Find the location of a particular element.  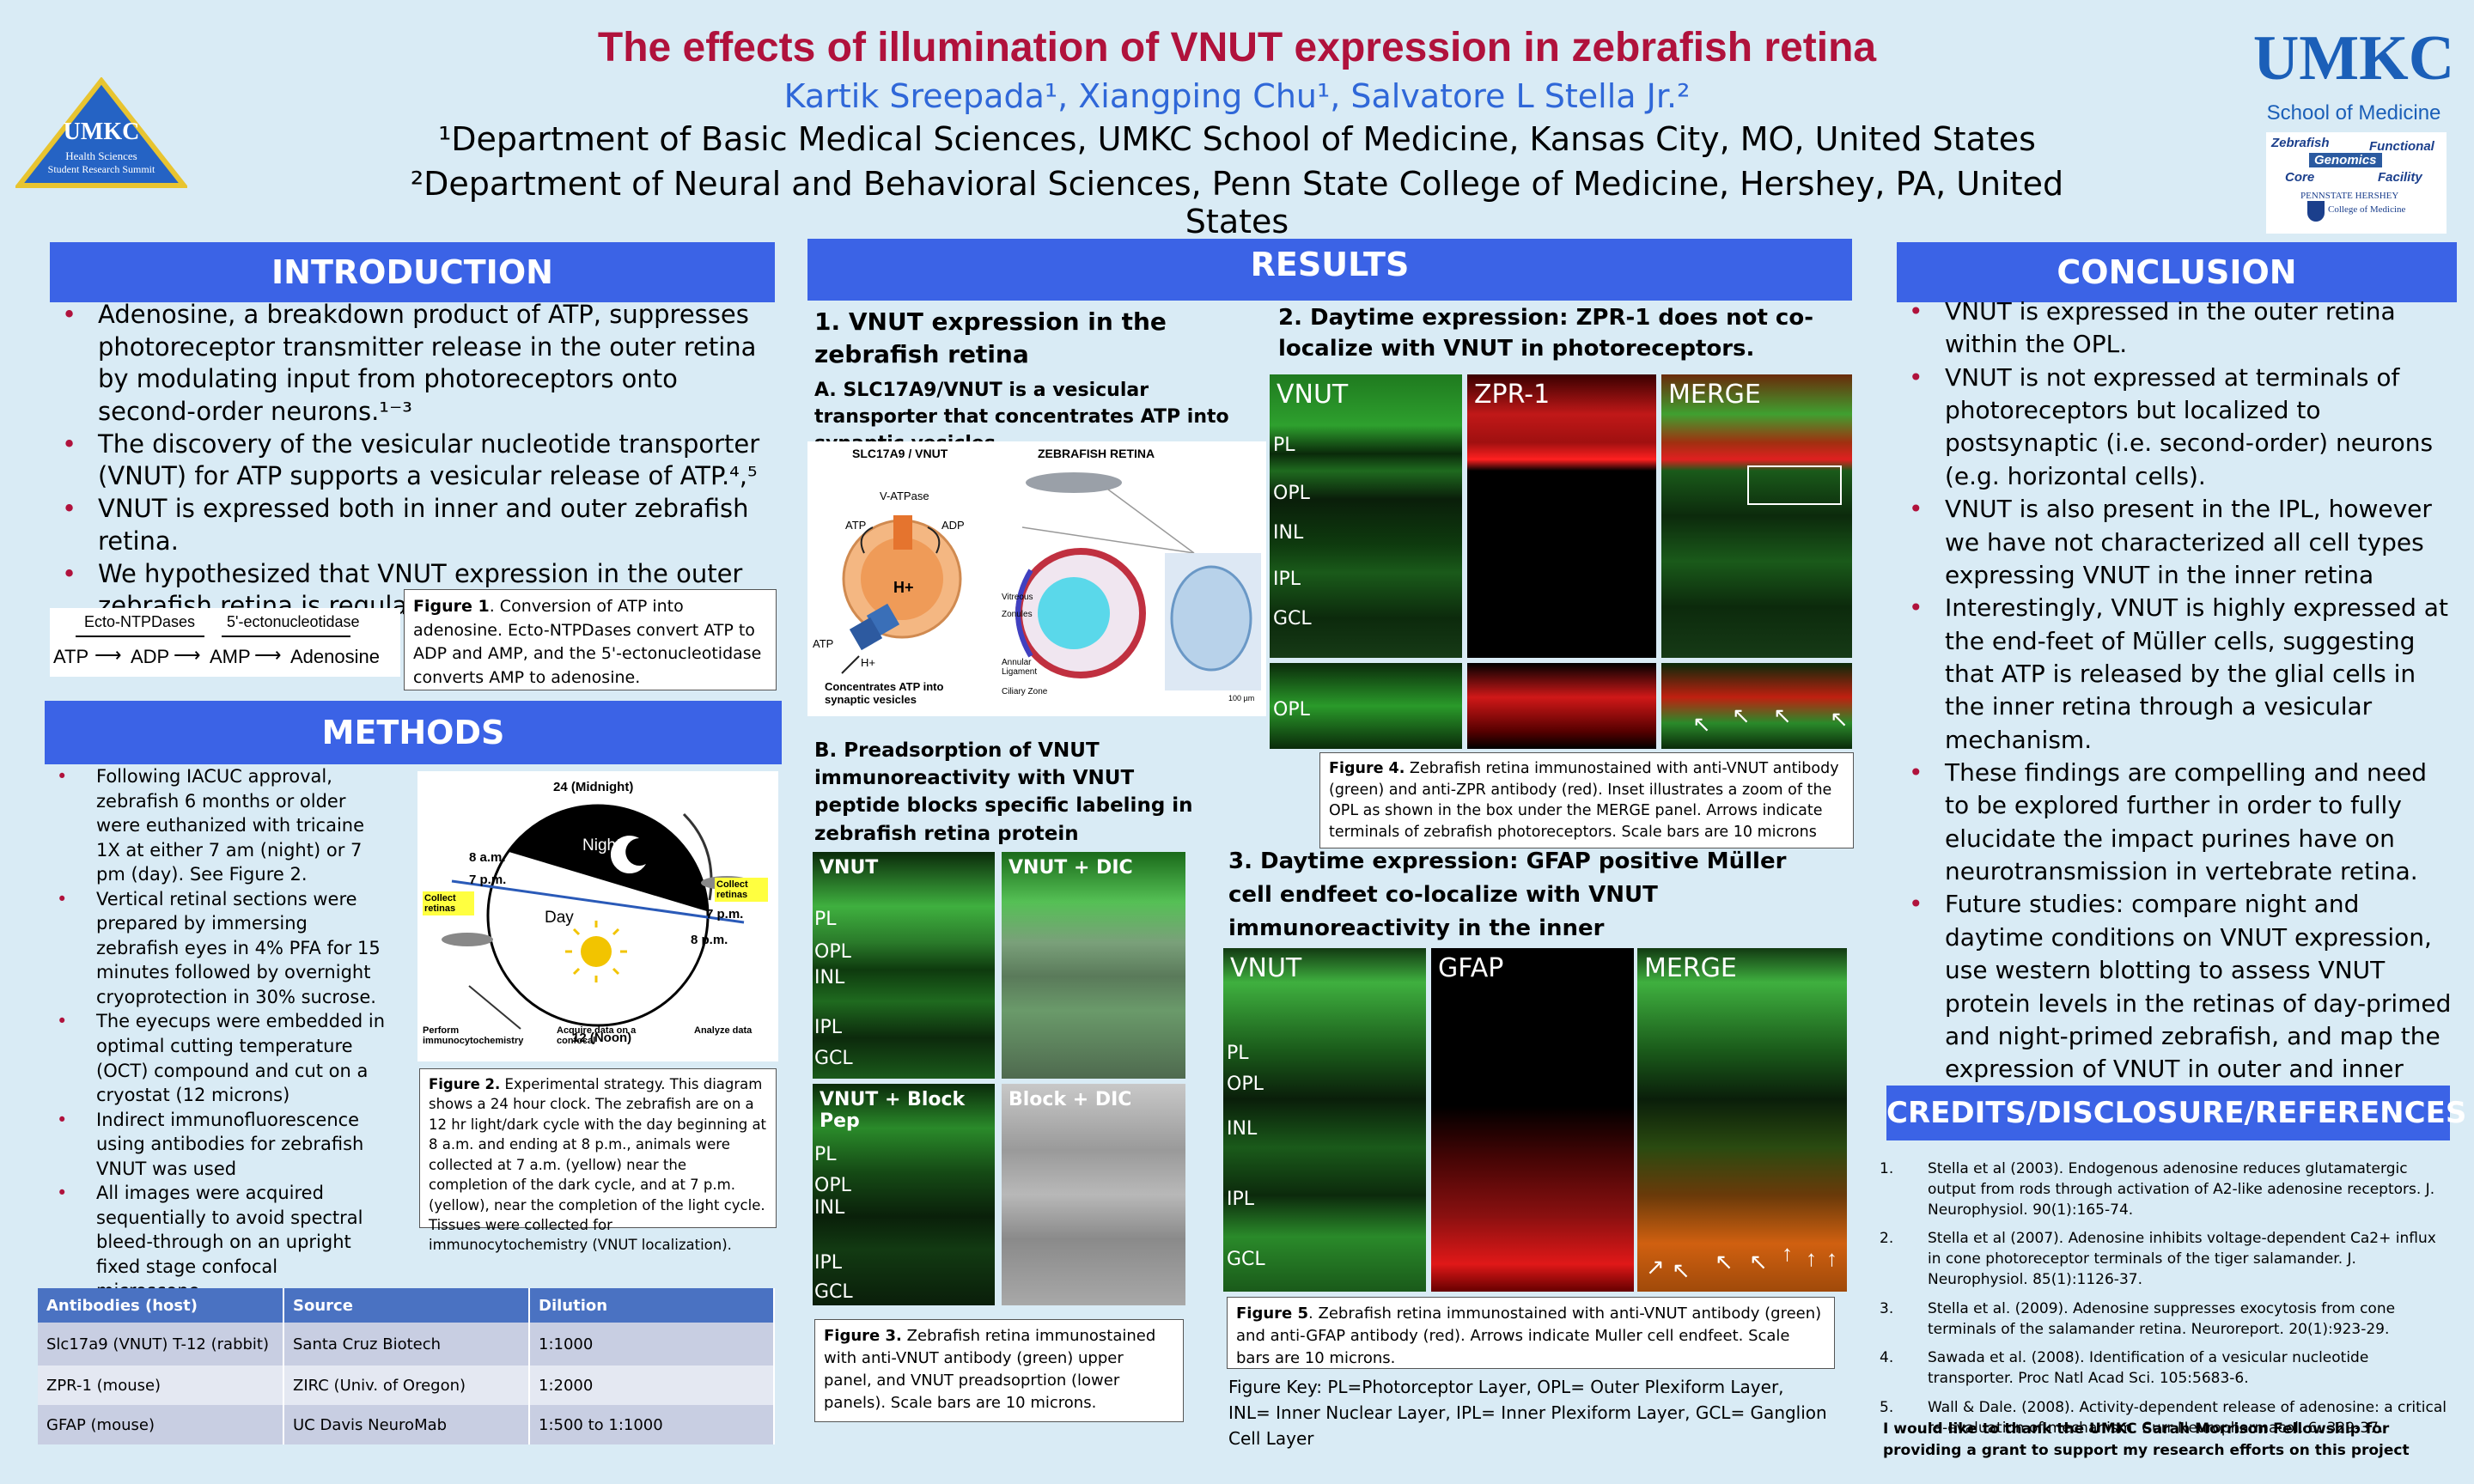

fig3-panel-title: Block + DIC is located at coordinates (1070, 1099).